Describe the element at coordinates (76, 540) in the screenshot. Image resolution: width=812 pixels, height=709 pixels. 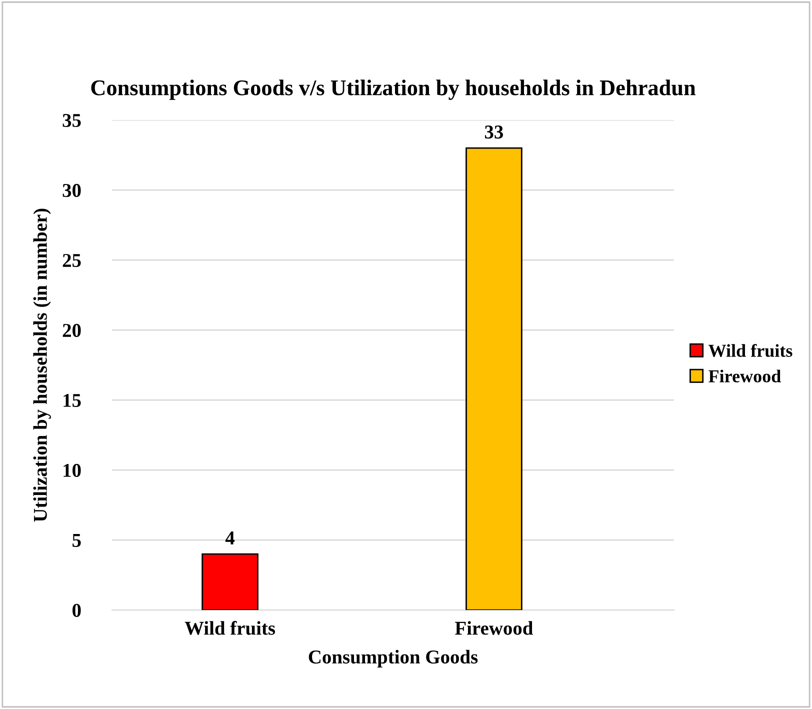
I see `y-tick-label: 5` at that location.